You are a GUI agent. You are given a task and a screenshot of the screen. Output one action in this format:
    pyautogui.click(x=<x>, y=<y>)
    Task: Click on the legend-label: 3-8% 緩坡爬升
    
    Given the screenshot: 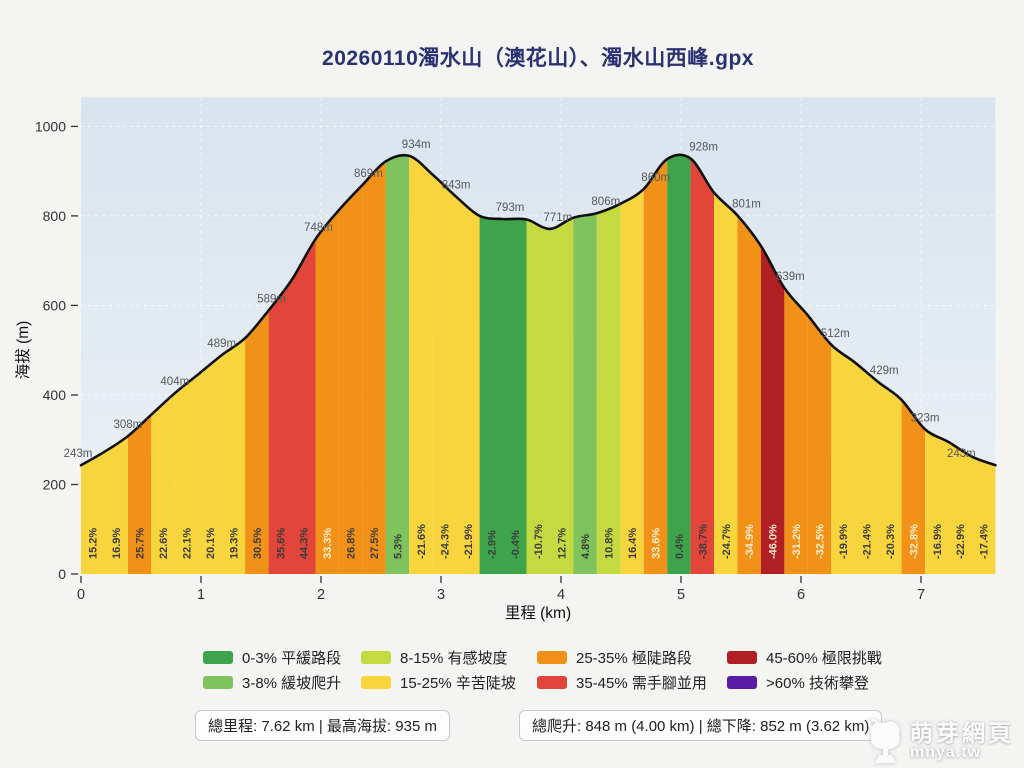 What is the action you would take?
    pyautogui.click(x=292, y=683)
    